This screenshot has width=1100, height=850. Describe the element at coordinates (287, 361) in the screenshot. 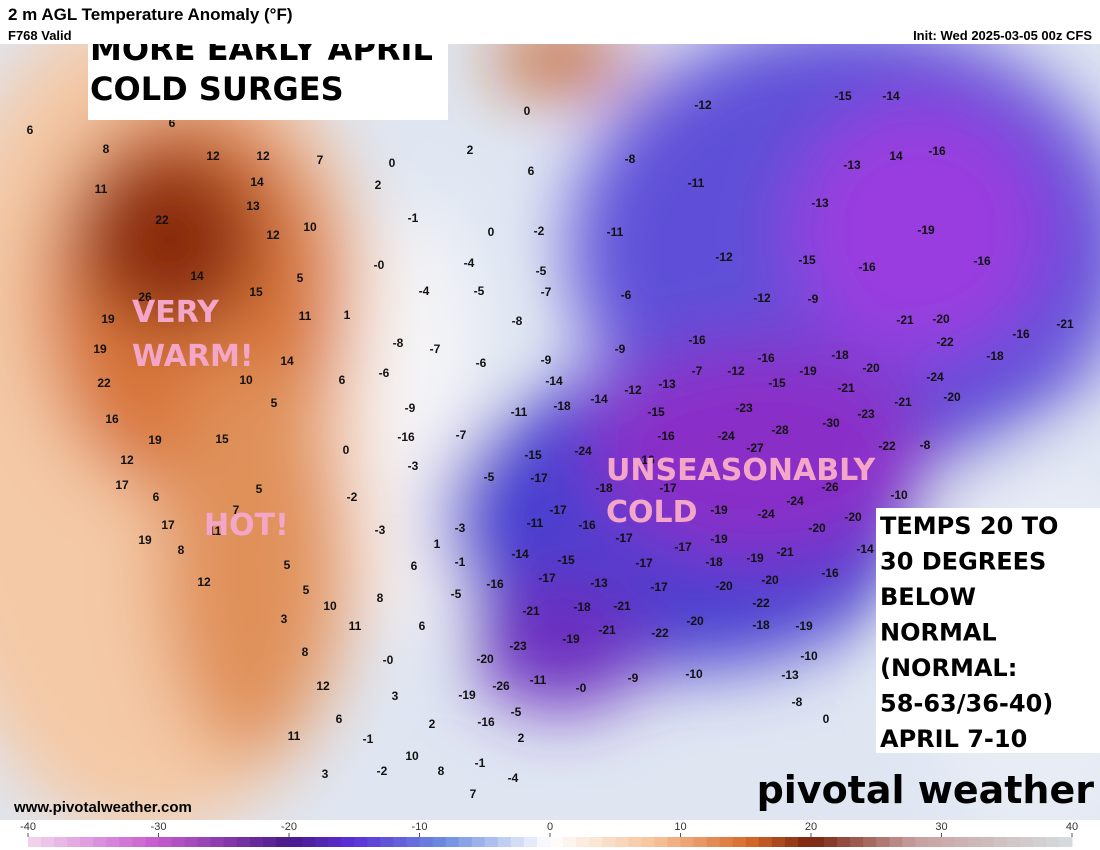

I see `map-value: 14` at that location.